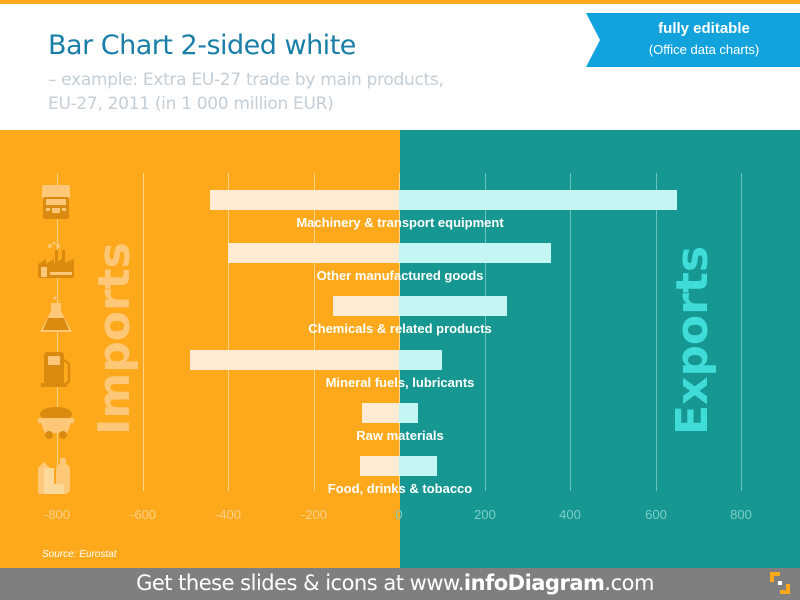 The height and width of the screenshot is (600, 800). I want to click on bar-row-other-manufactured, so click(400, 253).